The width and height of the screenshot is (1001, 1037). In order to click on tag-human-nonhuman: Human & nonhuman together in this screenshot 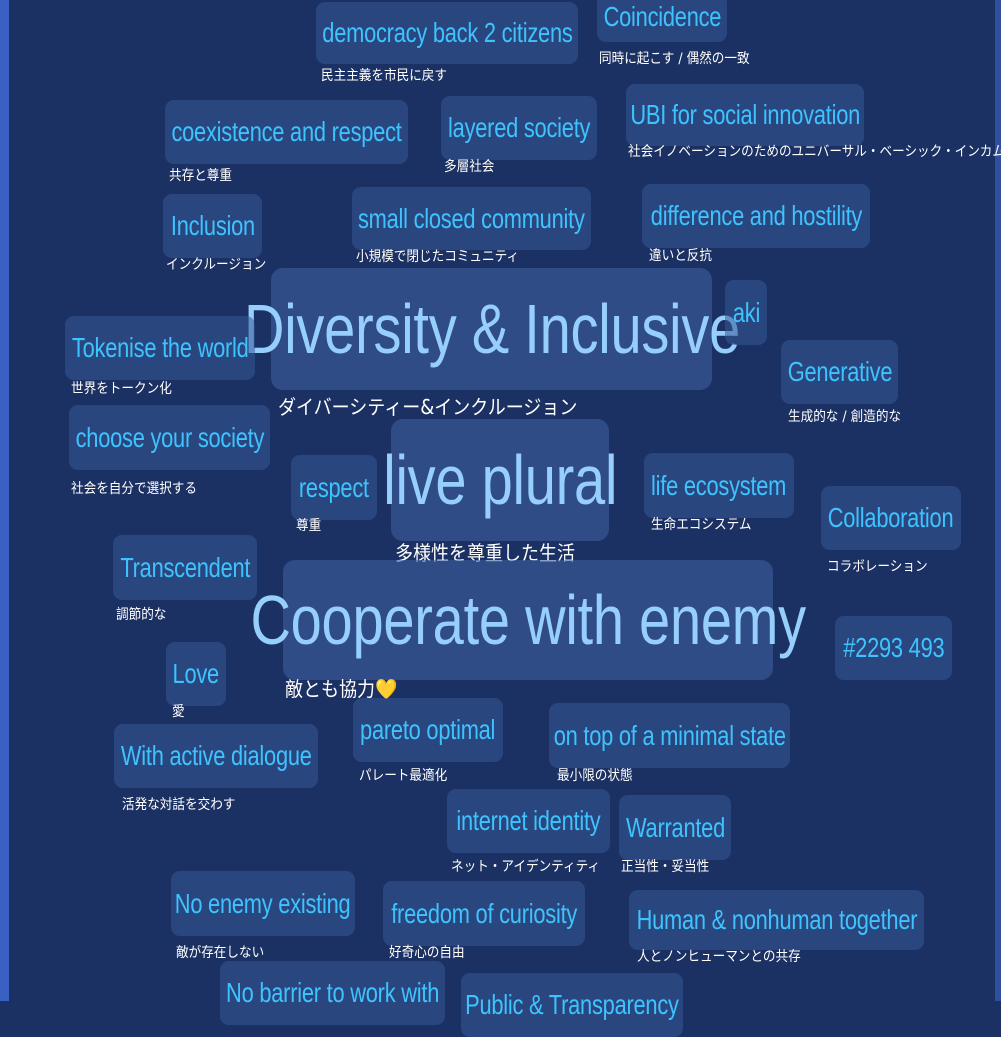, I will do `click(776, 920)`.